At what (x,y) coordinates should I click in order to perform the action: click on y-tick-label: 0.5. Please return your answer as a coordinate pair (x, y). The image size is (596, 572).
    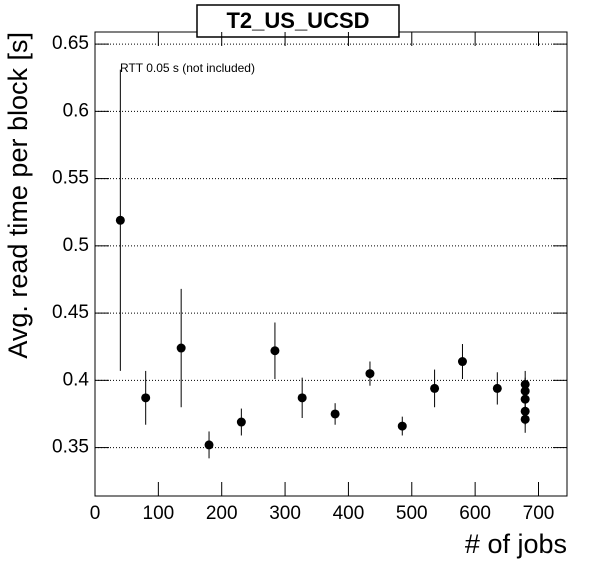
    Looking at the image, I should click on (76, 245).